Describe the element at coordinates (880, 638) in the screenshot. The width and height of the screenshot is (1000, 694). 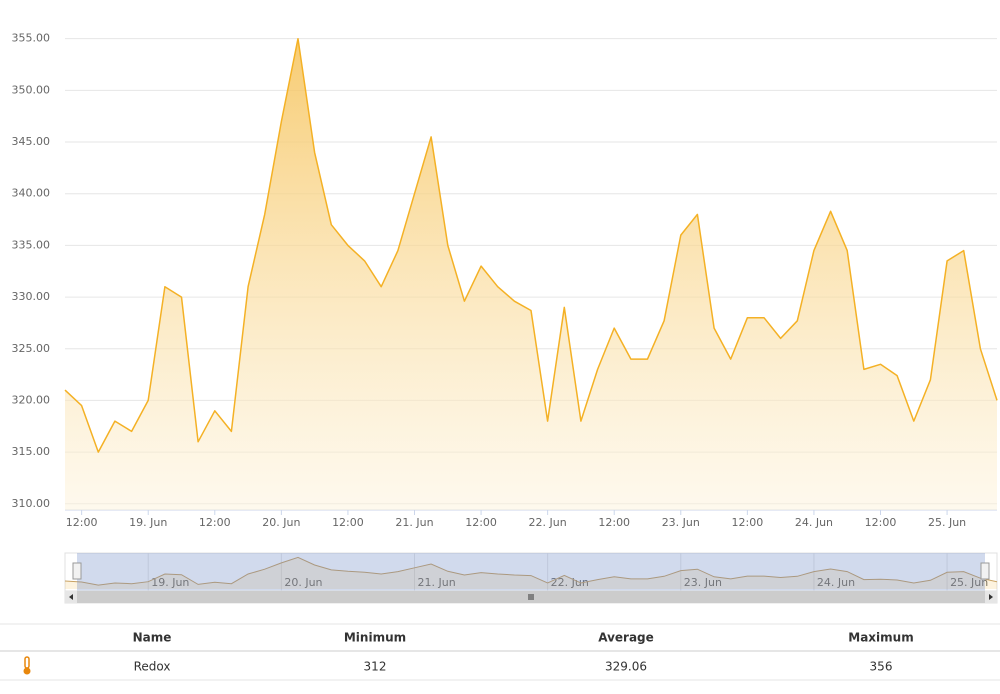
I see `column-header: Maximum` at that location.